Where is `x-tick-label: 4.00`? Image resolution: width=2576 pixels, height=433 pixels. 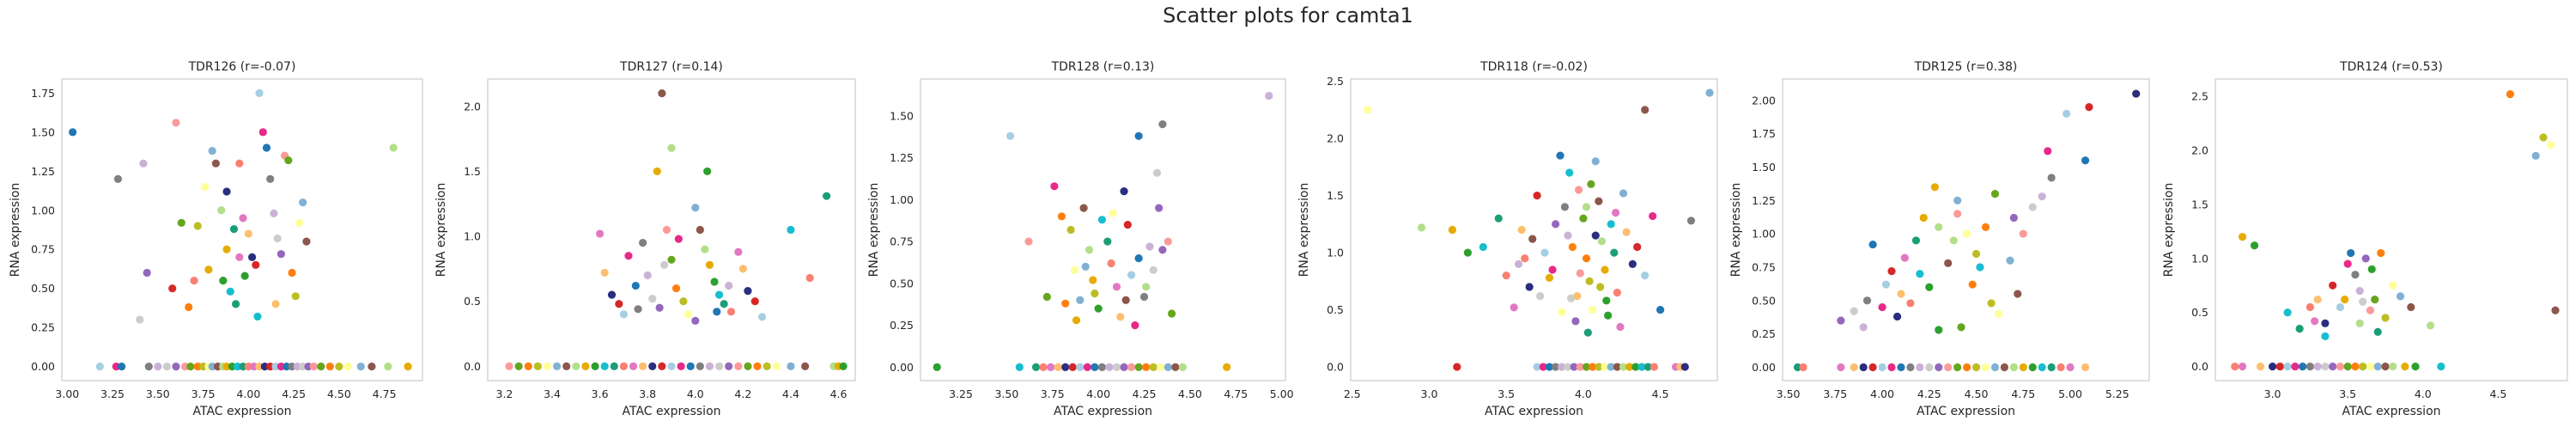
x-tick-label: 4.00 is located at coordinates (1882, 393).